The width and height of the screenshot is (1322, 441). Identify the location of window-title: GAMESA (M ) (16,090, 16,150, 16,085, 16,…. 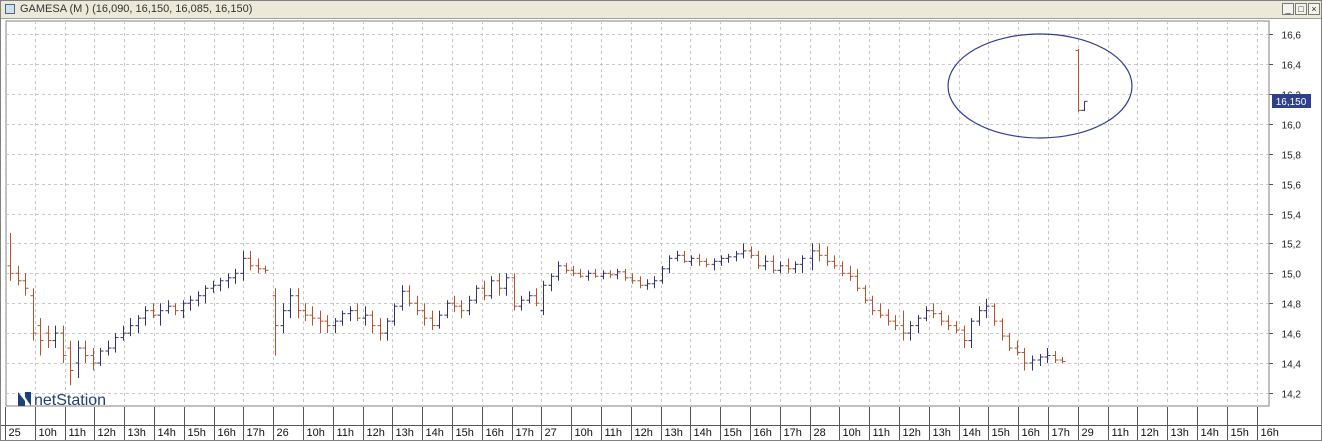
(136, 9).